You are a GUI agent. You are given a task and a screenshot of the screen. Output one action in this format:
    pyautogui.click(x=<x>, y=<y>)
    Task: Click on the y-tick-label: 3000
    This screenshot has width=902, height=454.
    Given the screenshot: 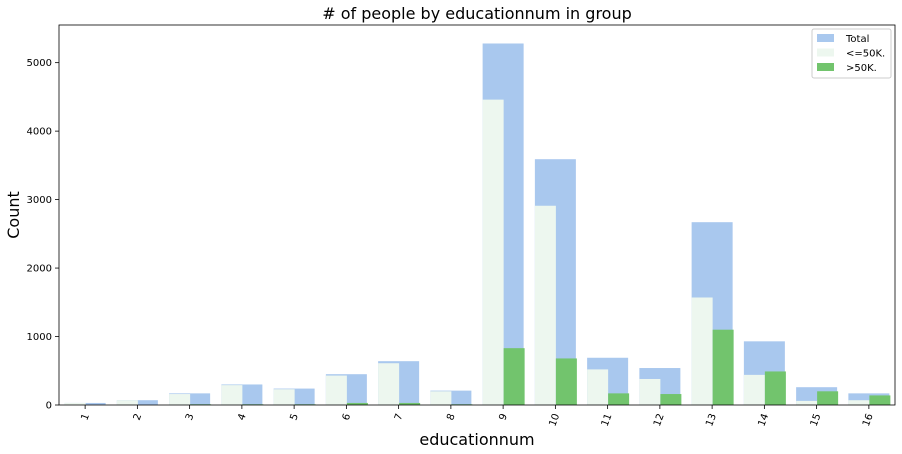 What is the action you would take?
    pyautogui.click(x=39, y=200)
    